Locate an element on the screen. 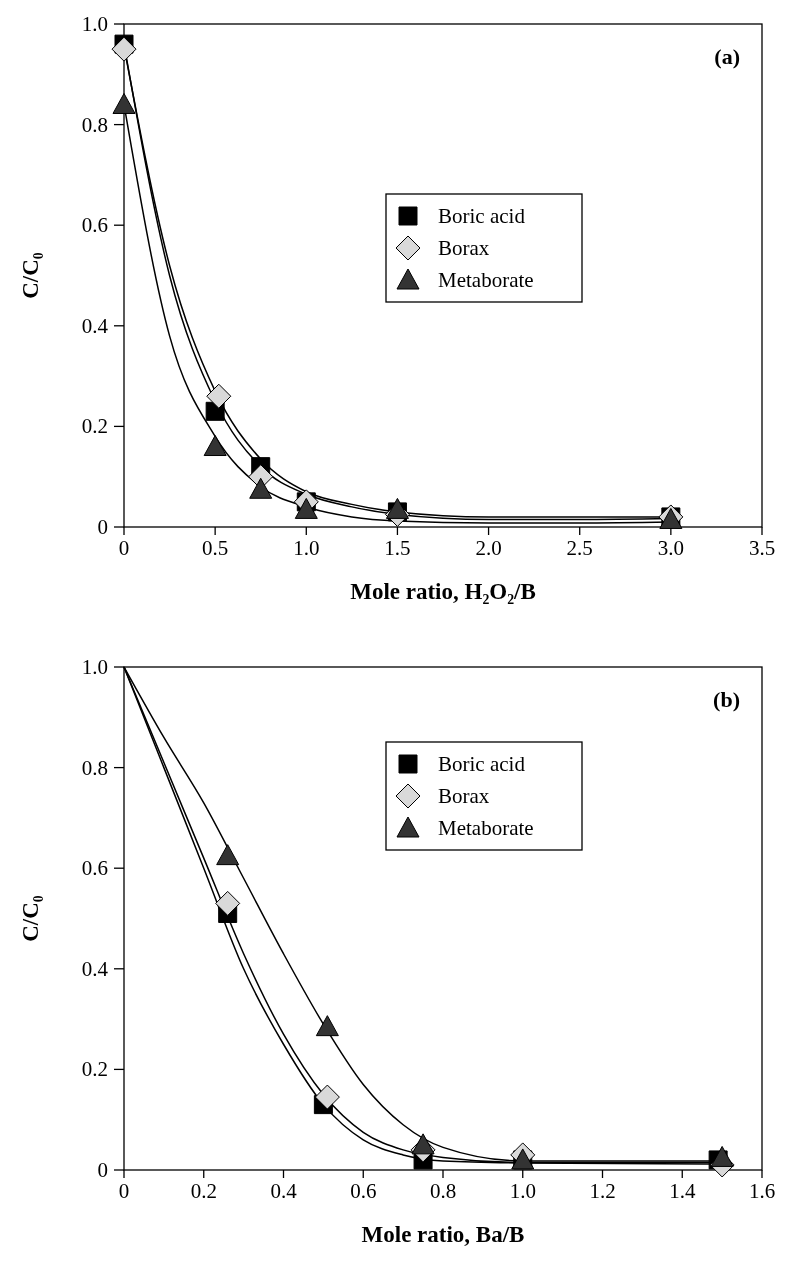  x-tick-label: 0.2 is located at coordinates (203, 1191).